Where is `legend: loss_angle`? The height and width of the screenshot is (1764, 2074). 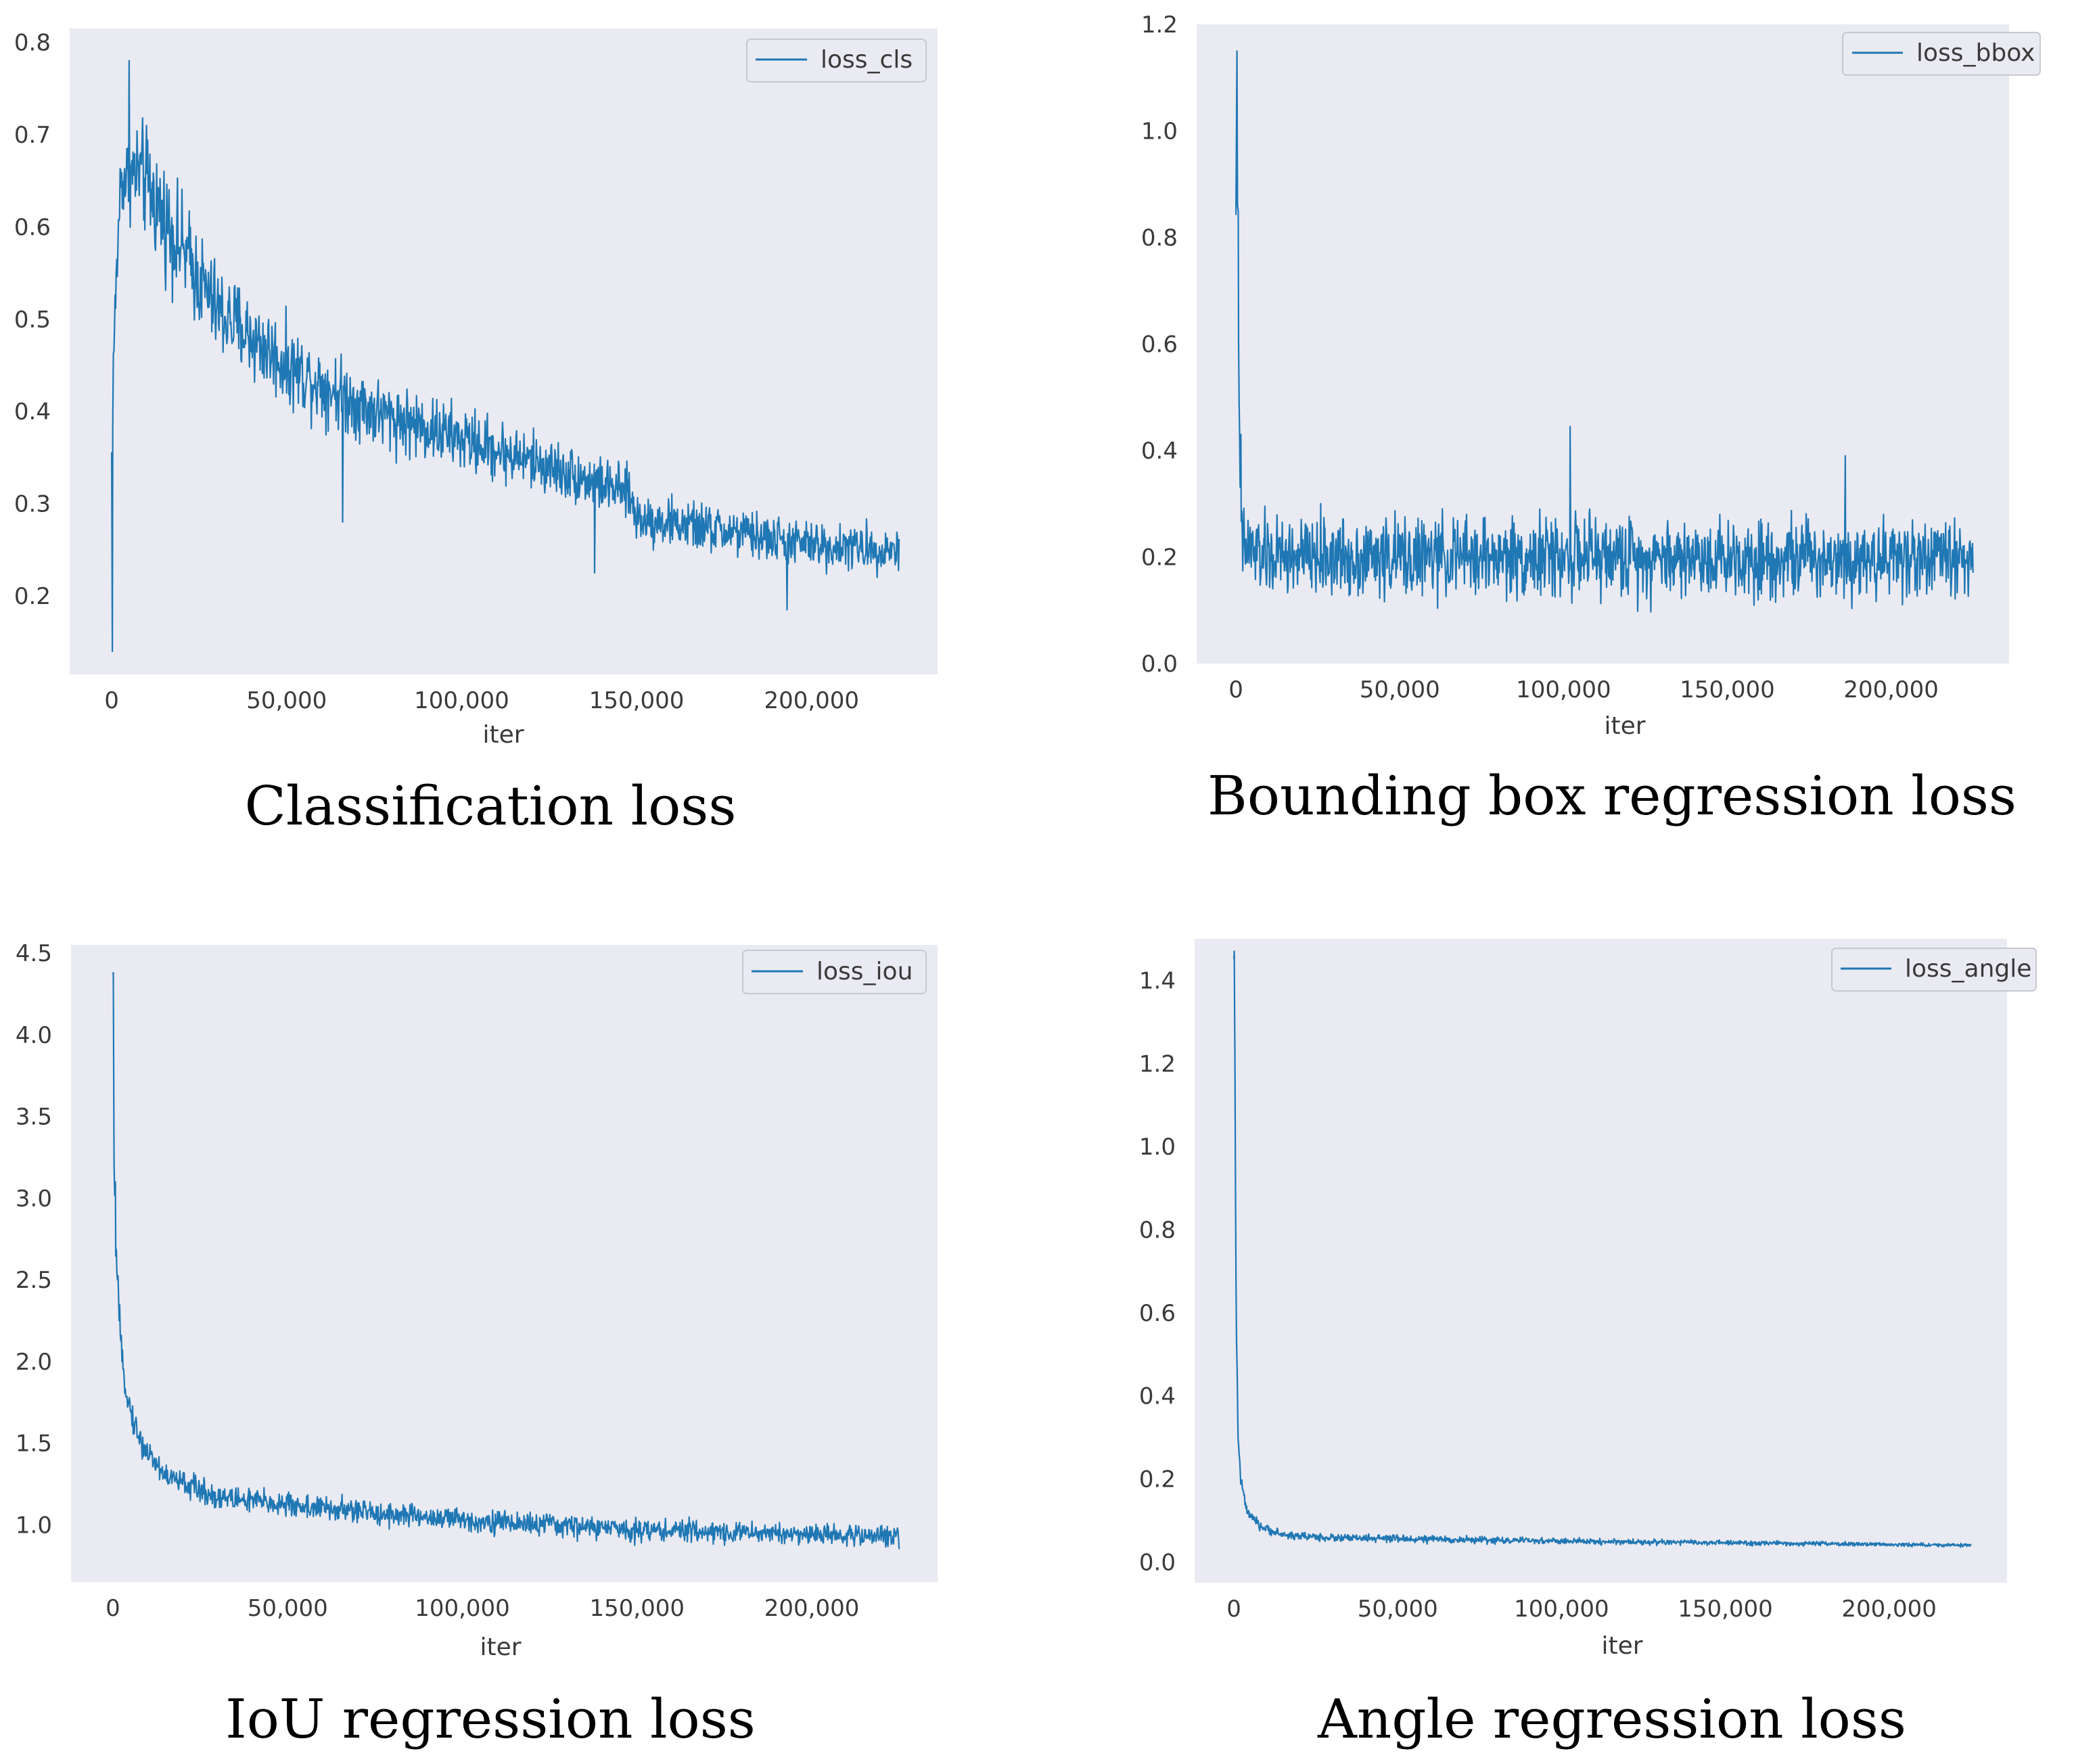
legend: loss_angle is located at coordinates (1934, 970).